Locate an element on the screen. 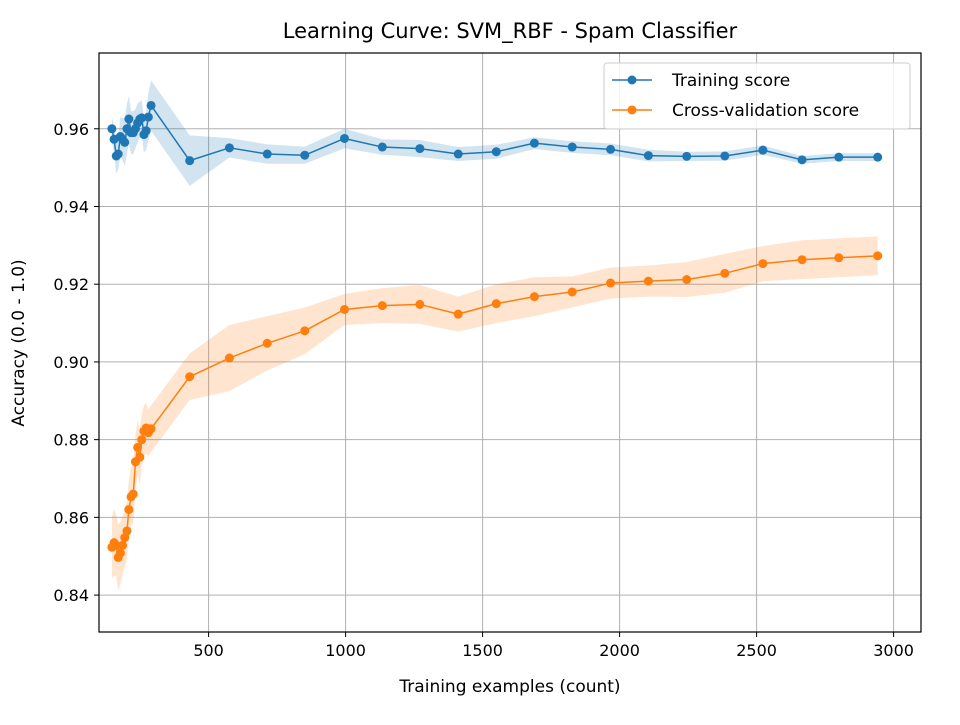 The image size is (960, 725). legend-box is located at coordinates (757, 96).